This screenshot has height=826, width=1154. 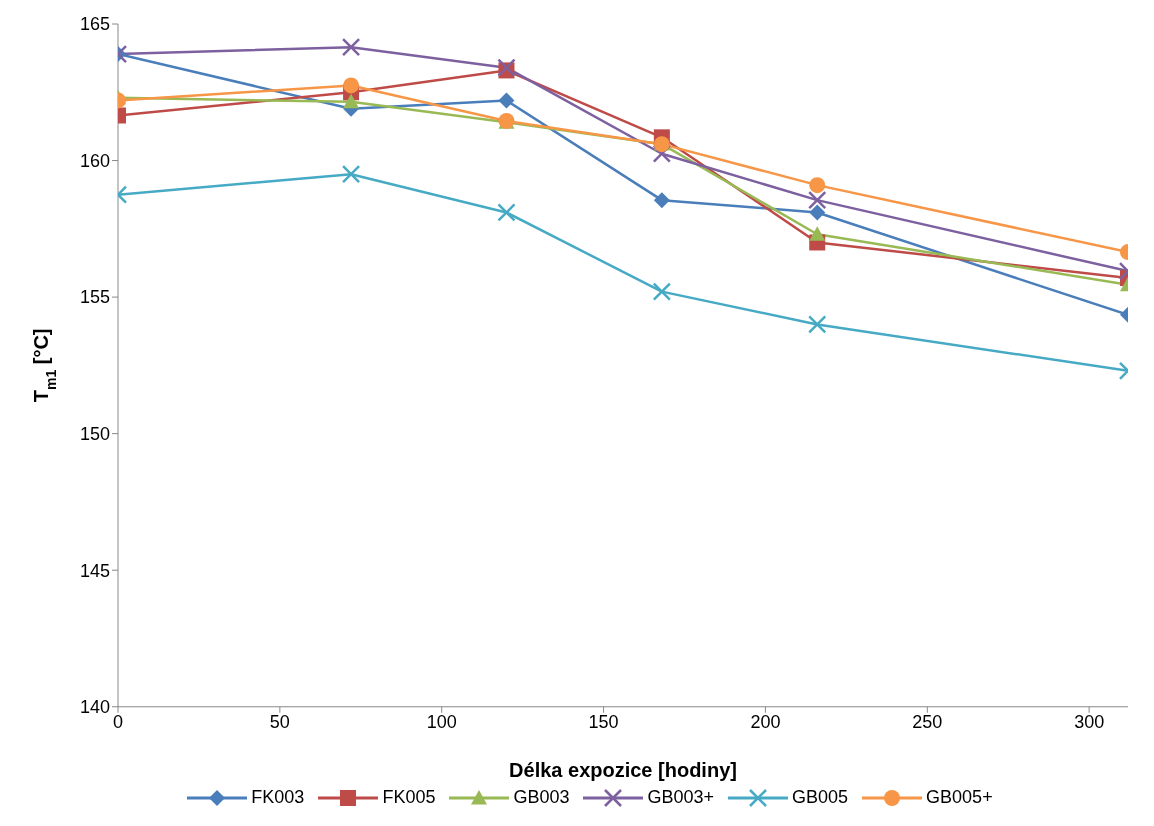 I want to click on y-tick-label: 165, so click(x=94, y=24).